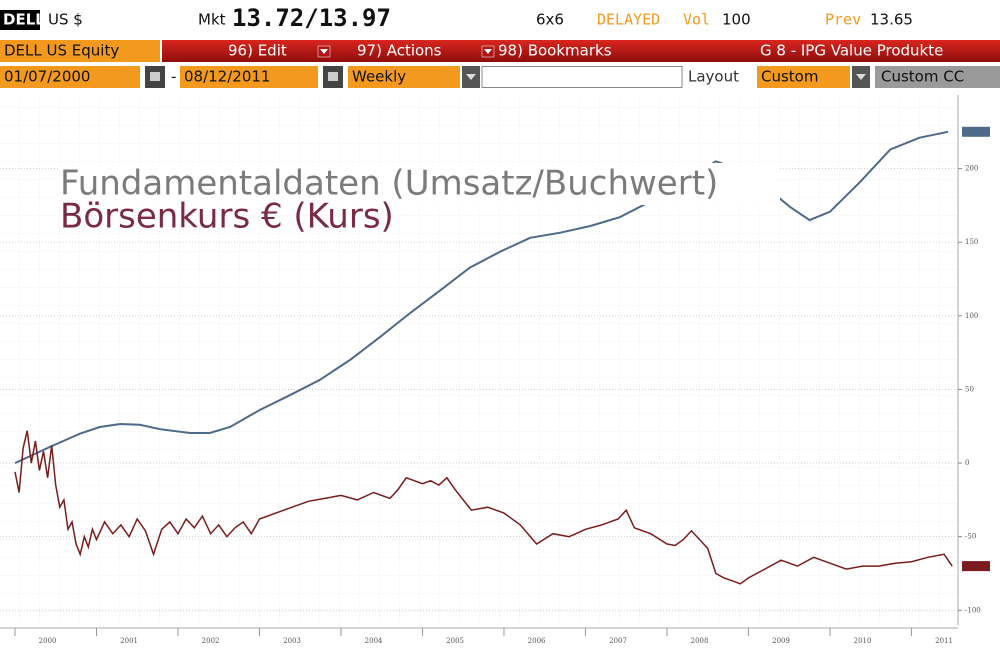 The width and height of the screenshot is (1000, 654). What do you see at coordinates (61, 51) in the screenshot?
I see `security: DELL US Equity` at bounding box center [61, 51].